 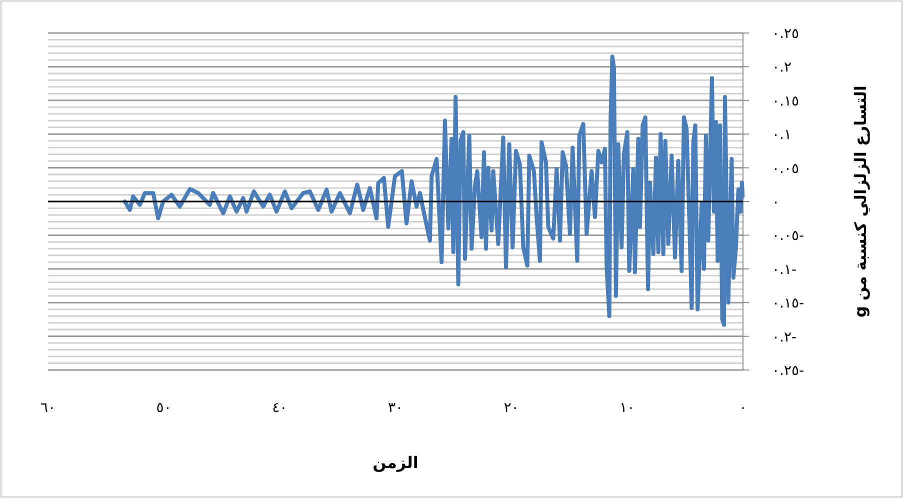 What do you see at coordinates (786, 101) in the screenshot?
I see `y-tick-label: ٠.١٥` at bounding box center [786, 101].